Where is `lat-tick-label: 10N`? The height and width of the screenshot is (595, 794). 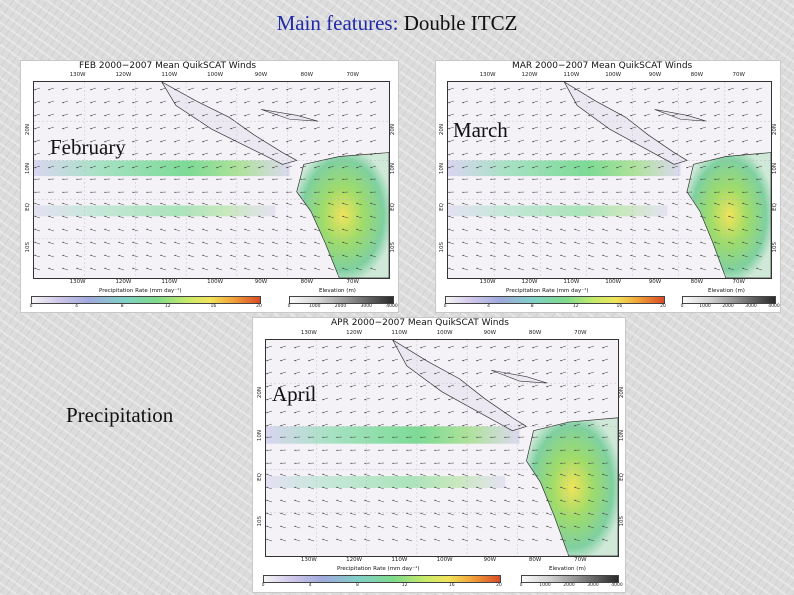
lat-tick-label: 10N is located at coordinates (393, 169).